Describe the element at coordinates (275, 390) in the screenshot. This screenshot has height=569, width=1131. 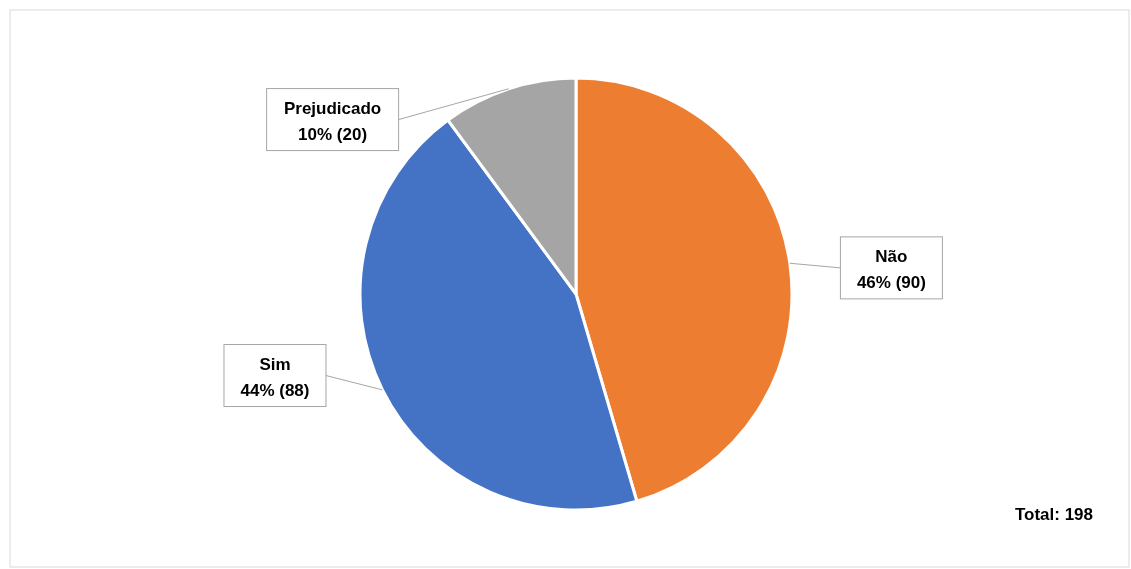
I see `data-label: 44% (88)` at that location.